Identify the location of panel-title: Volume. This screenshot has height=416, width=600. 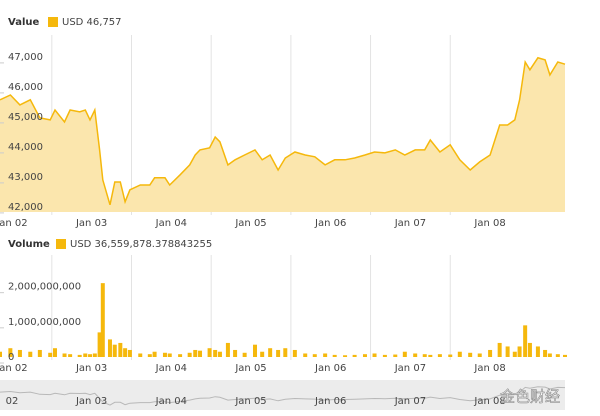
(29, 244).